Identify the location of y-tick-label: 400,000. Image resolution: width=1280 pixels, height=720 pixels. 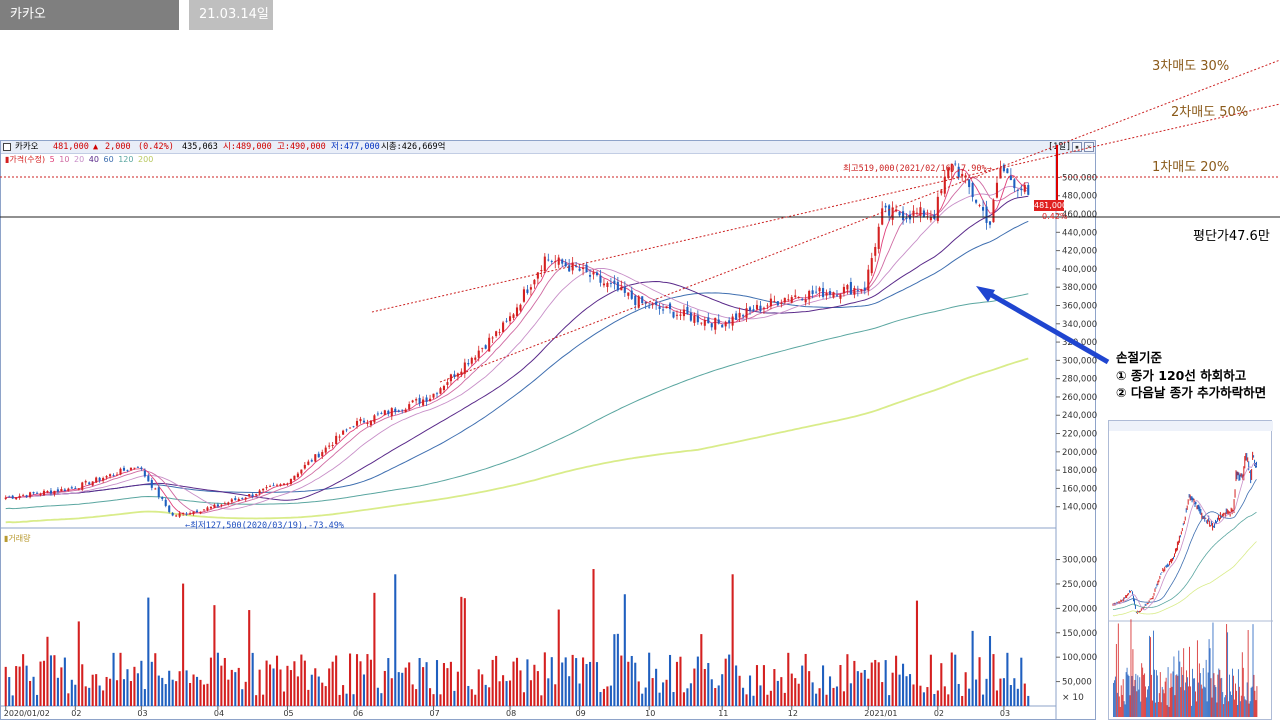
(1079, 270).